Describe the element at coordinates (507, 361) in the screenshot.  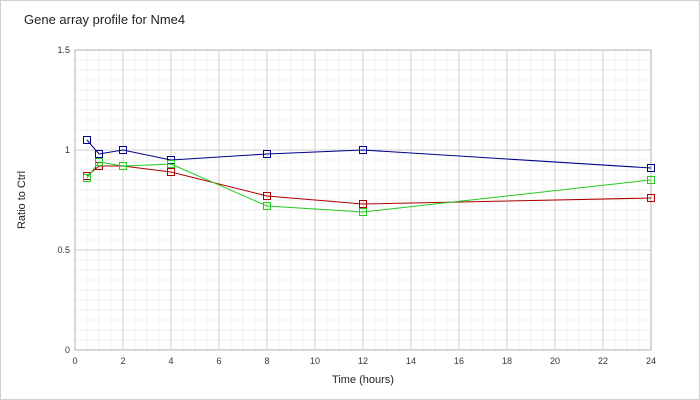
I see `x-tick-label: 18` at that location.